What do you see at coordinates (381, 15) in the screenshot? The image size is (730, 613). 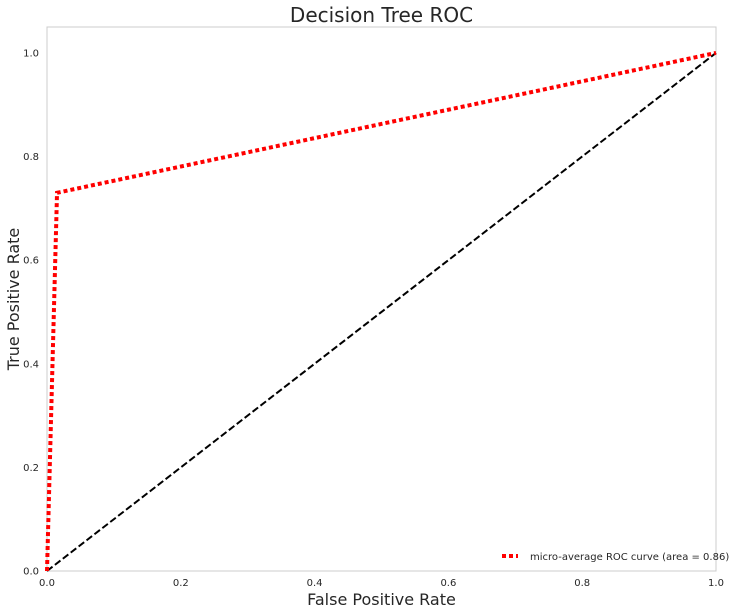 I see `chart-title: Decision Tree ROC` at bounding box center [381, 15].